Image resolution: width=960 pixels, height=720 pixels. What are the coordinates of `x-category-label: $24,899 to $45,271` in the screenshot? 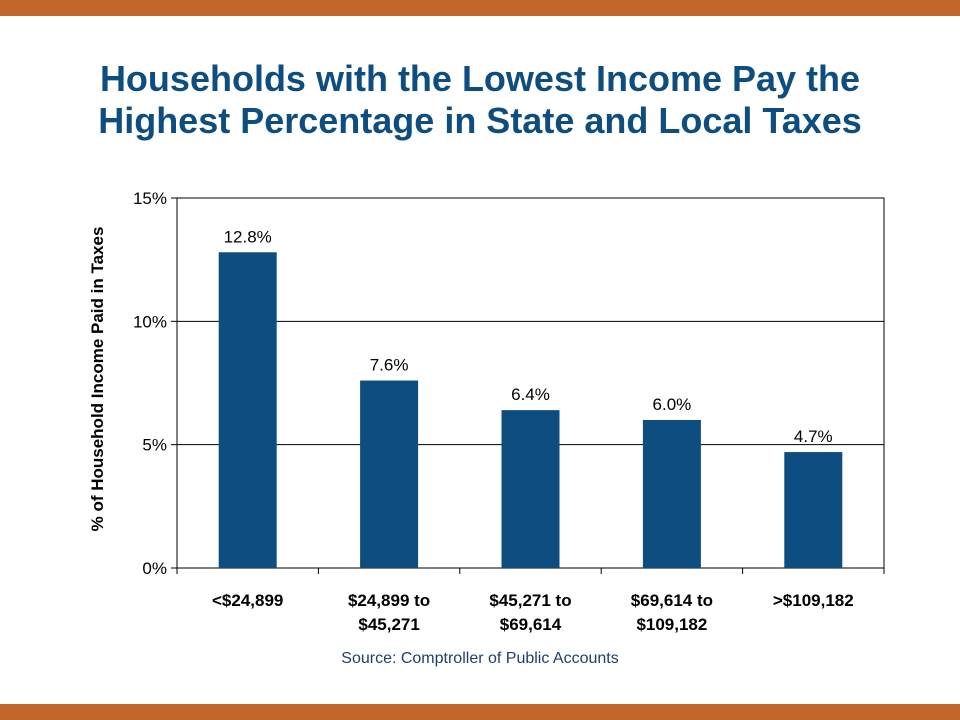 It's located at (389, 612).